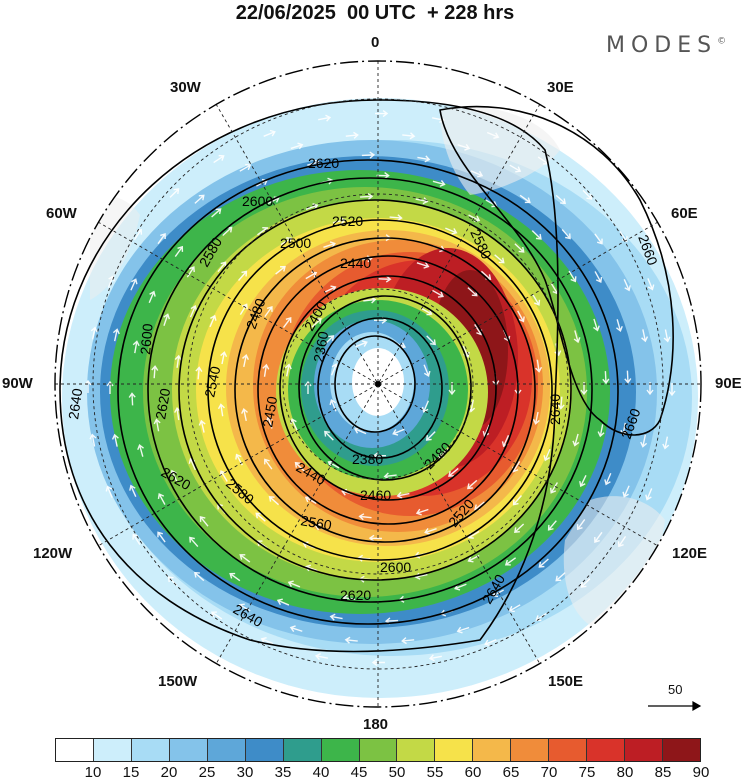 The image size is (750, 782). Describe the element at coordinates (675, 689) in the screenshot. I see `reference-vector-label: 50` at that location.